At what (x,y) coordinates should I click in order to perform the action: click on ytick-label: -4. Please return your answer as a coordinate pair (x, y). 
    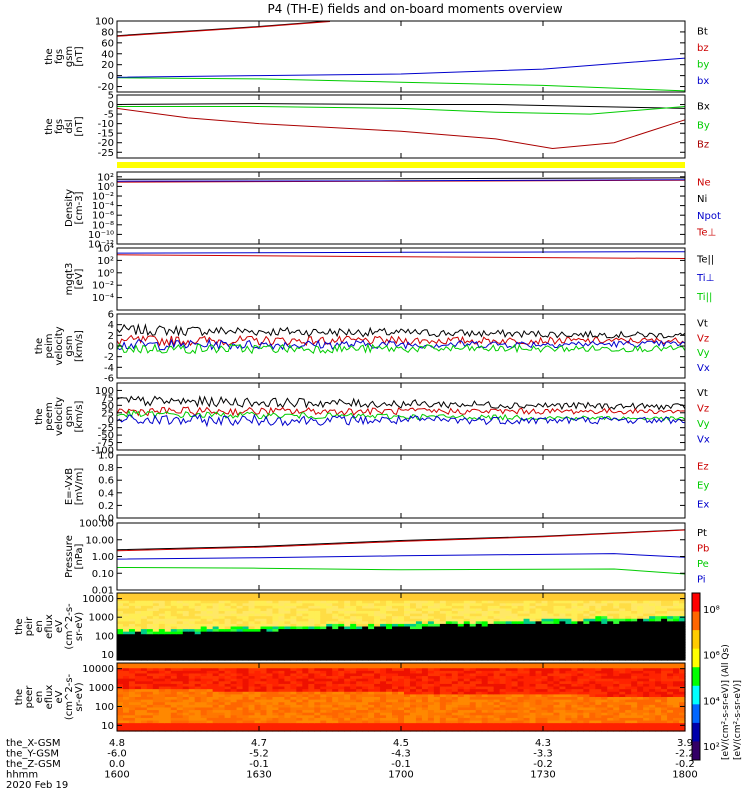
    Looking at the image, I should click on (109, 368).